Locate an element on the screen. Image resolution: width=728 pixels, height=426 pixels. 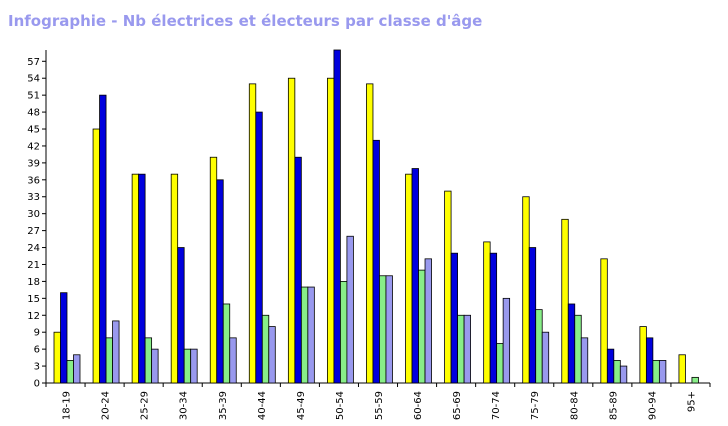
y-tick-label: 3 is located at coordinates (37, 367).